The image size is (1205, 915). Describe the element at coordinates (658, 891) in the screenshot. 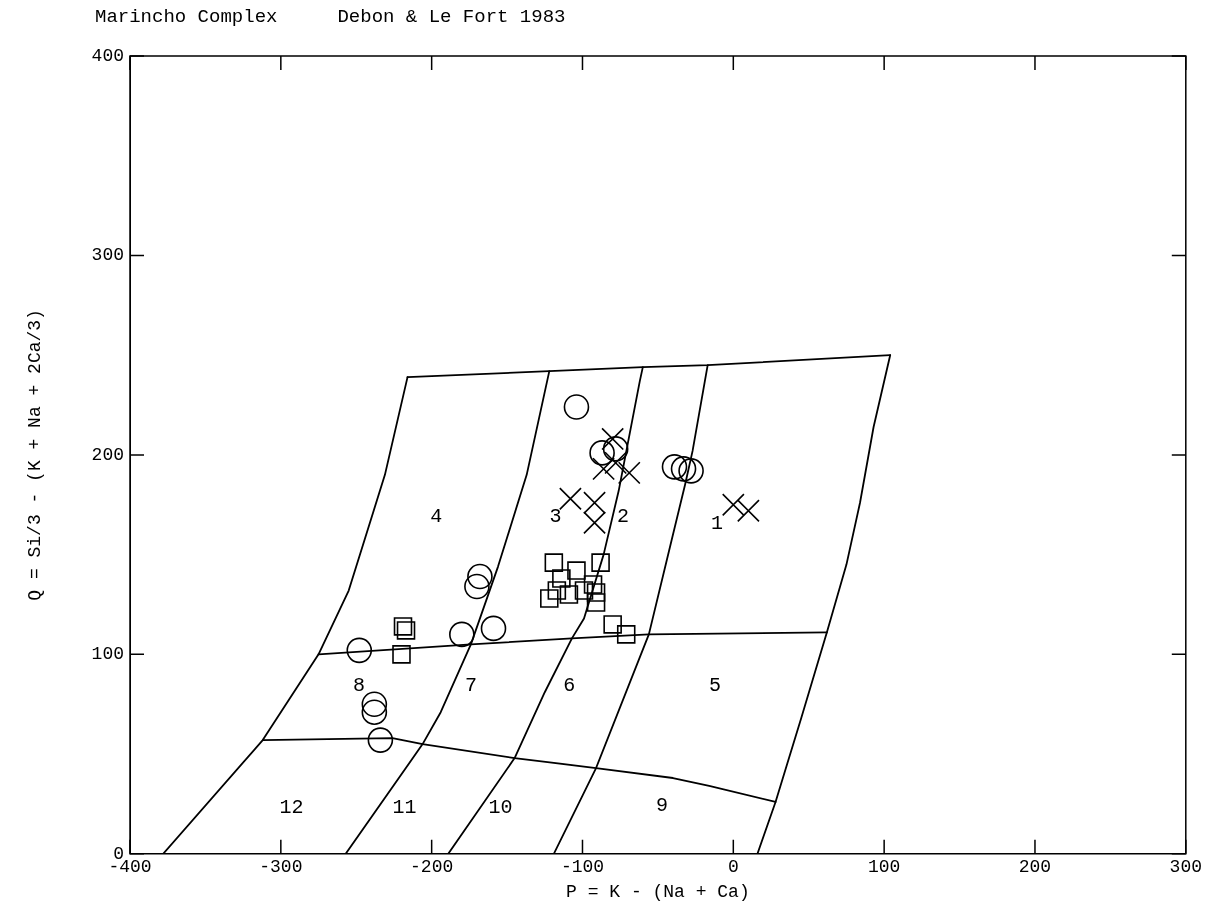

I see `x-axis-title: P = K - (Na + Ca)` at that location.